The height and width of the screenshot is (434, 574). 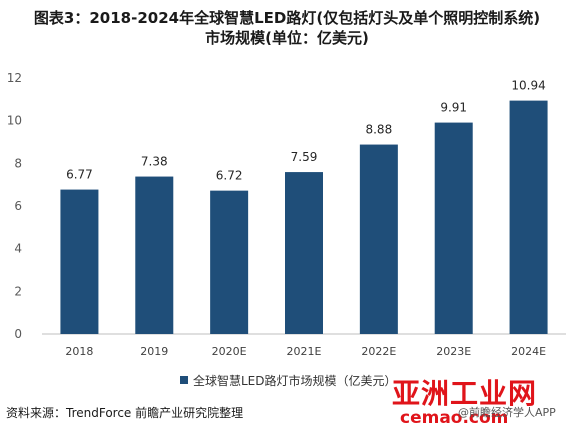 What do you see at coordinates (79, 351) in the screenshot?
I see `x-tick-label-2018: 2018` at bounding box center [79, 351].